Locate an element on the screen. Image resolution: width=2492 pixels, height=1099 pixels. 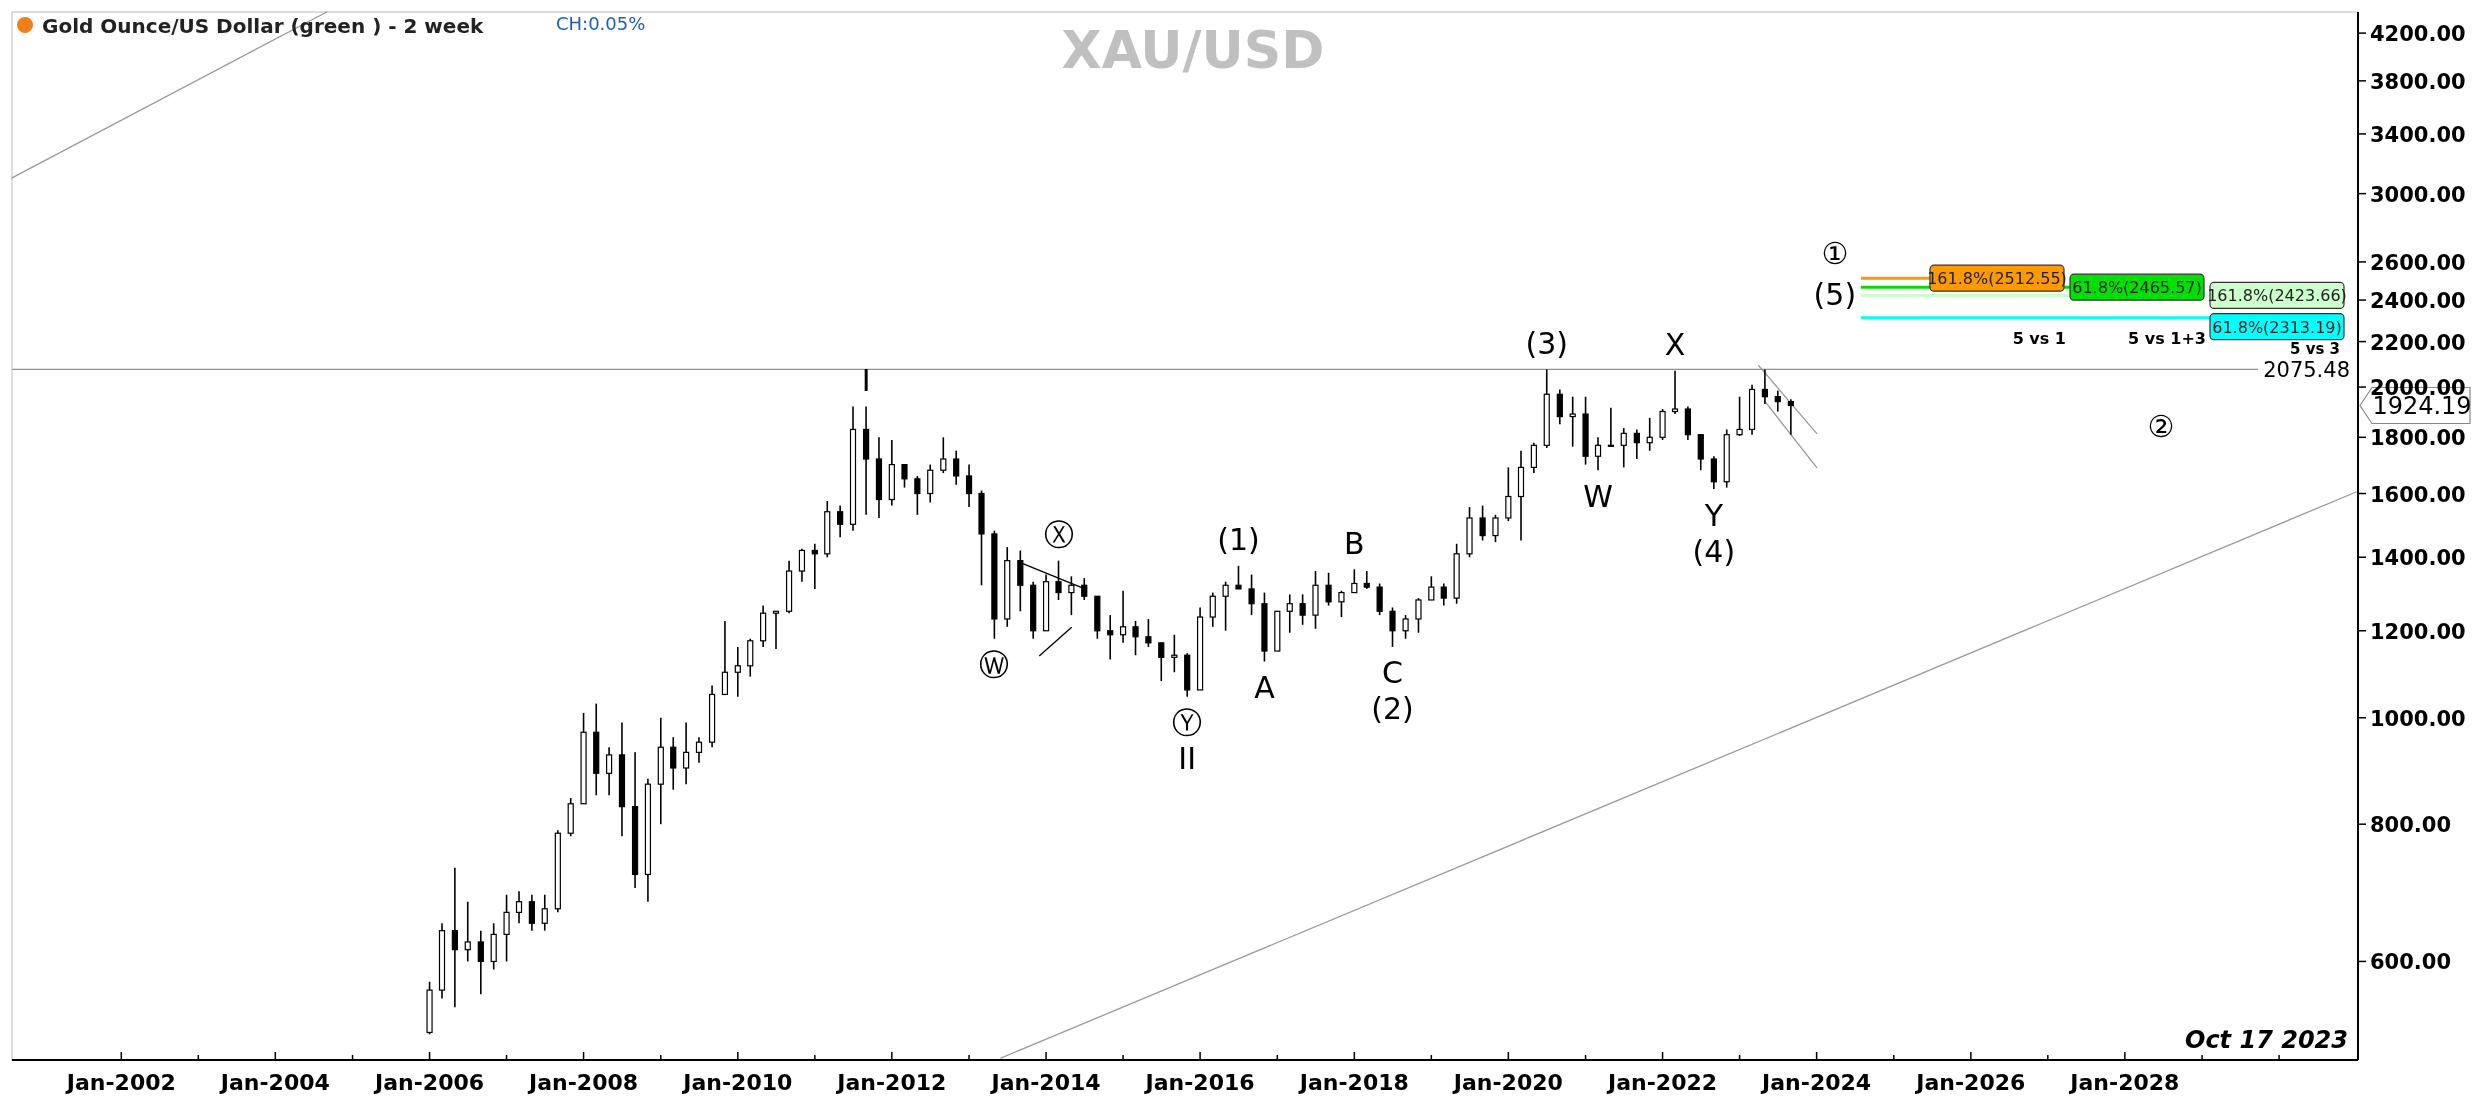
ref-line-label: 61.8%(2313.19) is located at coordinates (2277, 327).